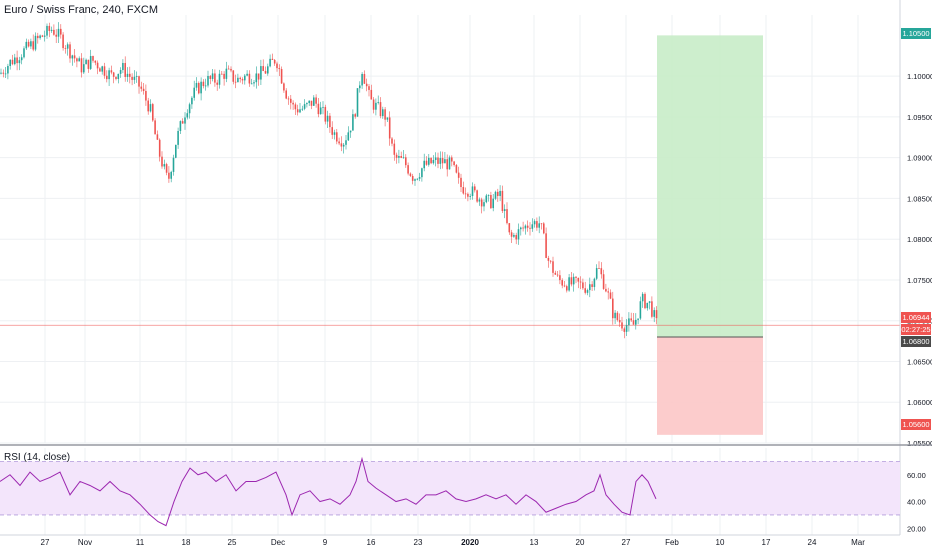 This screenshot has width=932, height=550. Describe the element at coordinates (140, 542) in the screenshot. I see `time-tick-label: 11` at that location.